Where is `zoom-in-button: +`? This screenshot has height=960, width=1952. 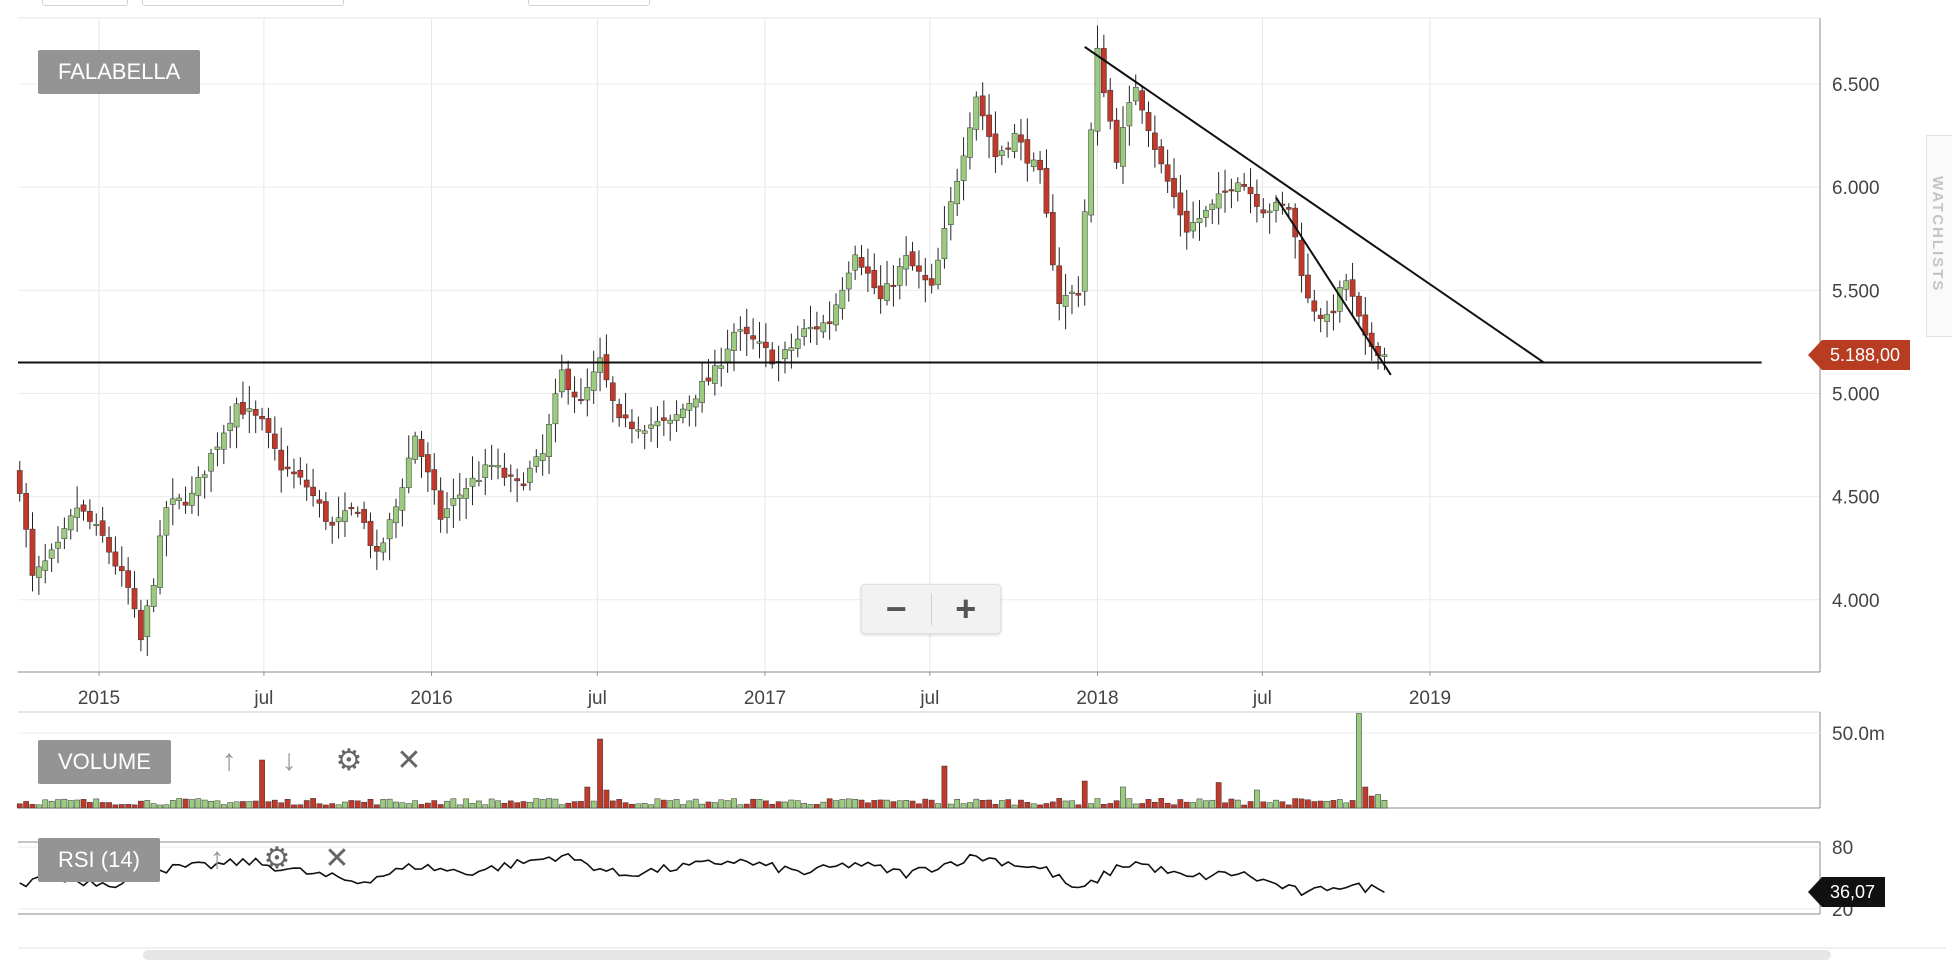 zoom-in-button: + is located at coordinates (966, 609).